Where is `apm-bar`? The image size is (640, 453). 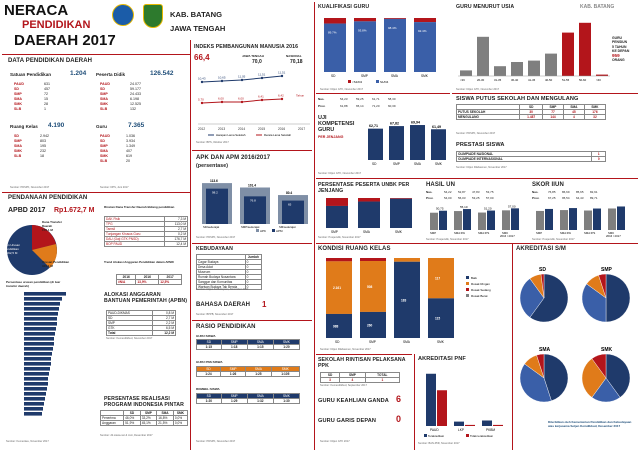
apm-bar is located at coordinates (255, 210).